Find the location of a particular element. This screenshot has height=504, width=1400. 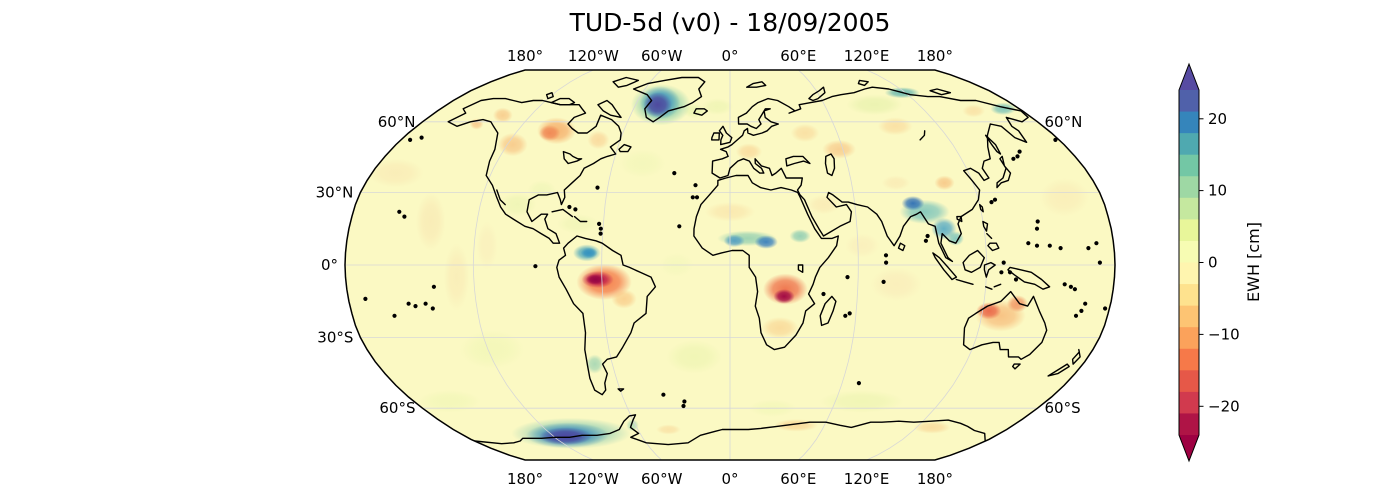

gridline-meridian--60 is located at coordinates (631, 265).